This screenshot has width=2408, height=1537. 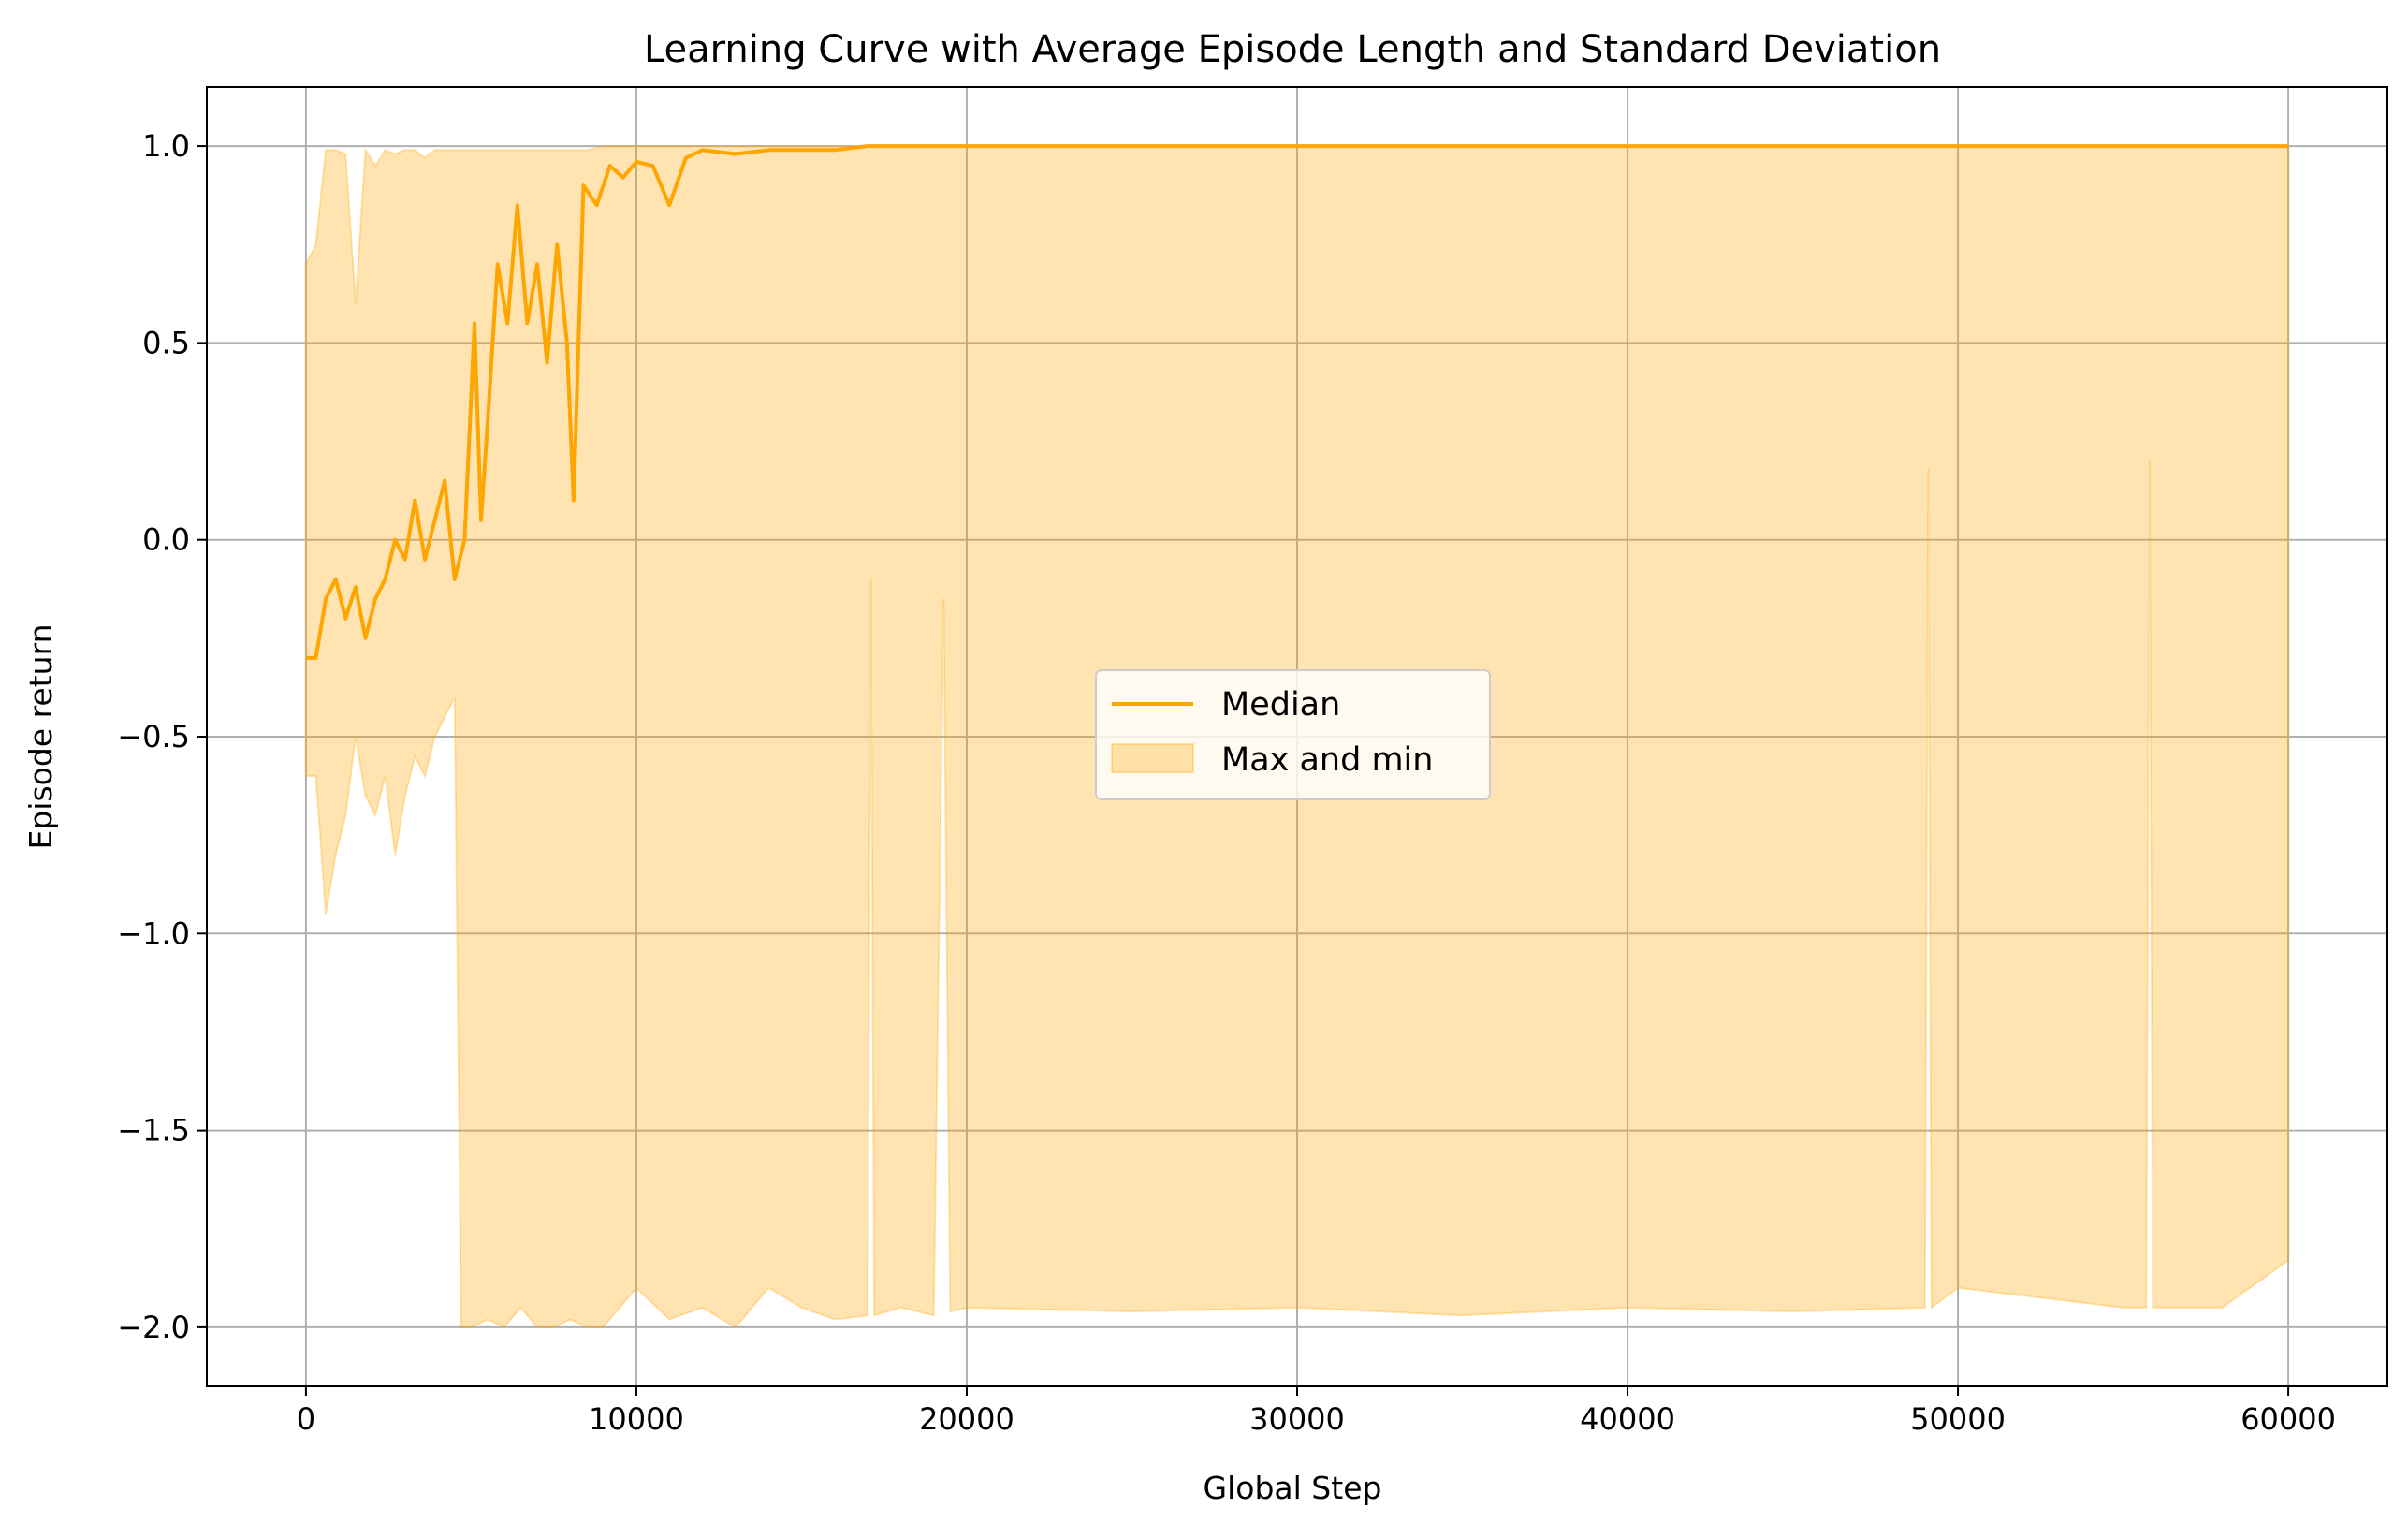 I want to click on legend-band-swatch, so click(x=1152, y=758).